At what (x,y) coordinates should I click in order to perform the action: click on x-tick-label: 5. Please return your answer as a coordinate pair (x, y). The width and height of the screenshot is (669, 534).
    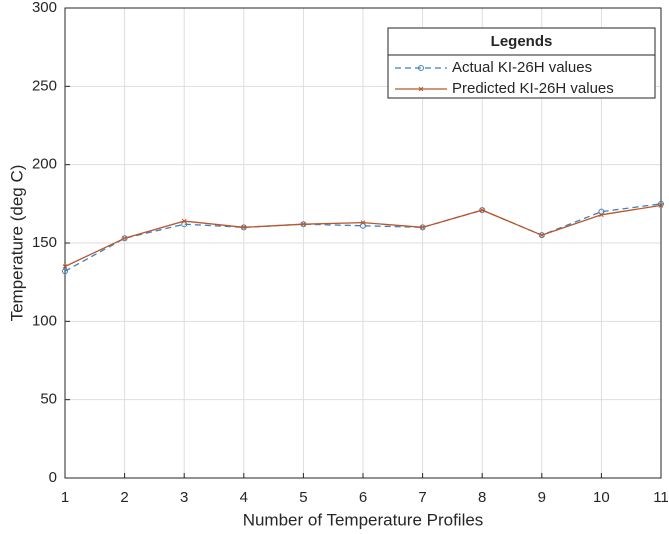
    Looking at the image, I should click on (303, 497).